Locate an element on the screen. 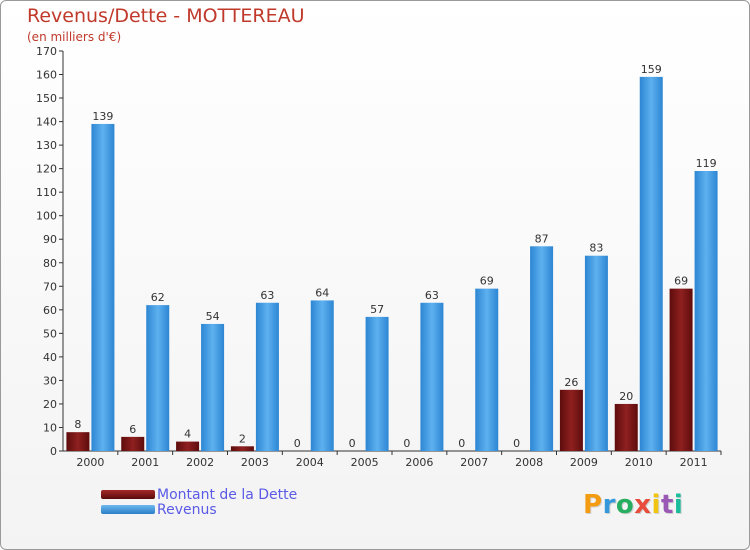 The image size is (750, 550). y-tick-label: 160 is located at coordinates (46, 75).